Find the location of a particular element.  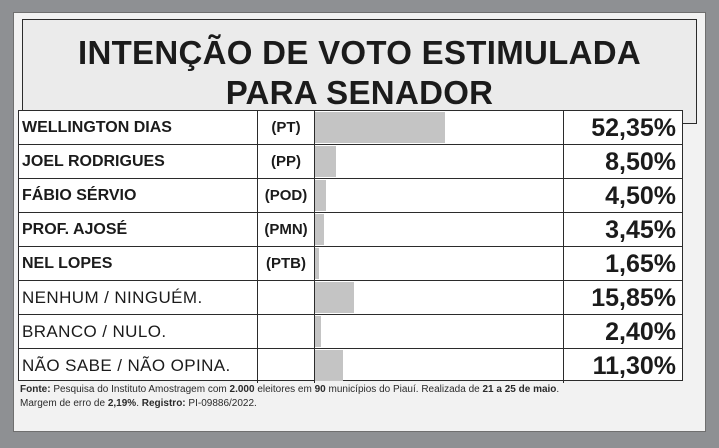

party-cell: (PP) is located at coordinates (286, 161).